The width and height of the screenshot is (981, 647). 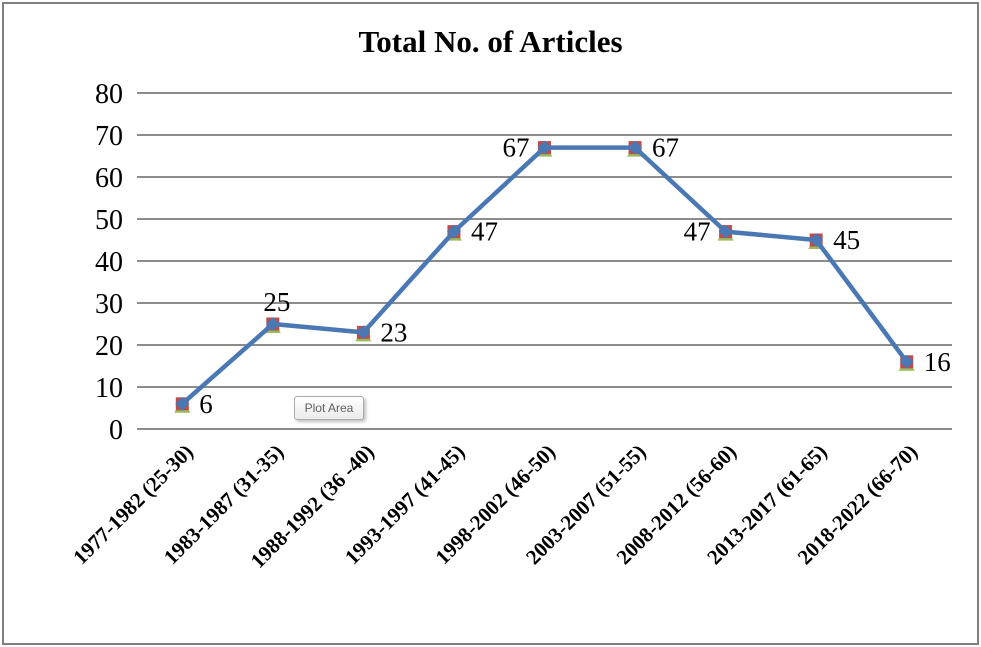 I want to click on plot-area-tooltip: Plot Area, so click(x=329, y=408).